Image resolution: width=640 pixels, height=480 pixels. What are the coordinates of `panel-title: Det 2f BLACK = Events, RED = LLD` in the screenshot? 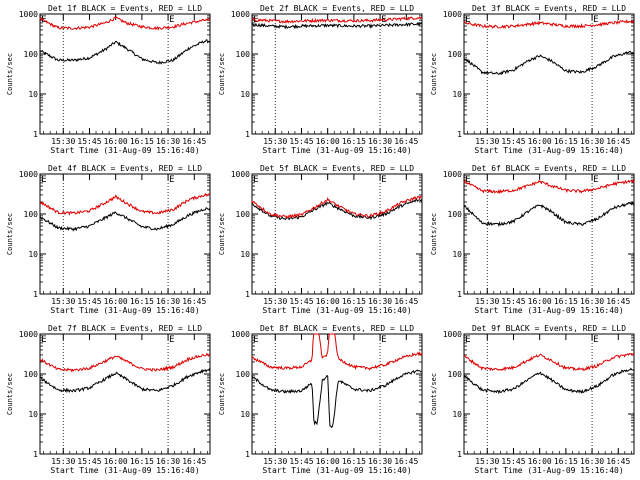 It's located at (337, 8).